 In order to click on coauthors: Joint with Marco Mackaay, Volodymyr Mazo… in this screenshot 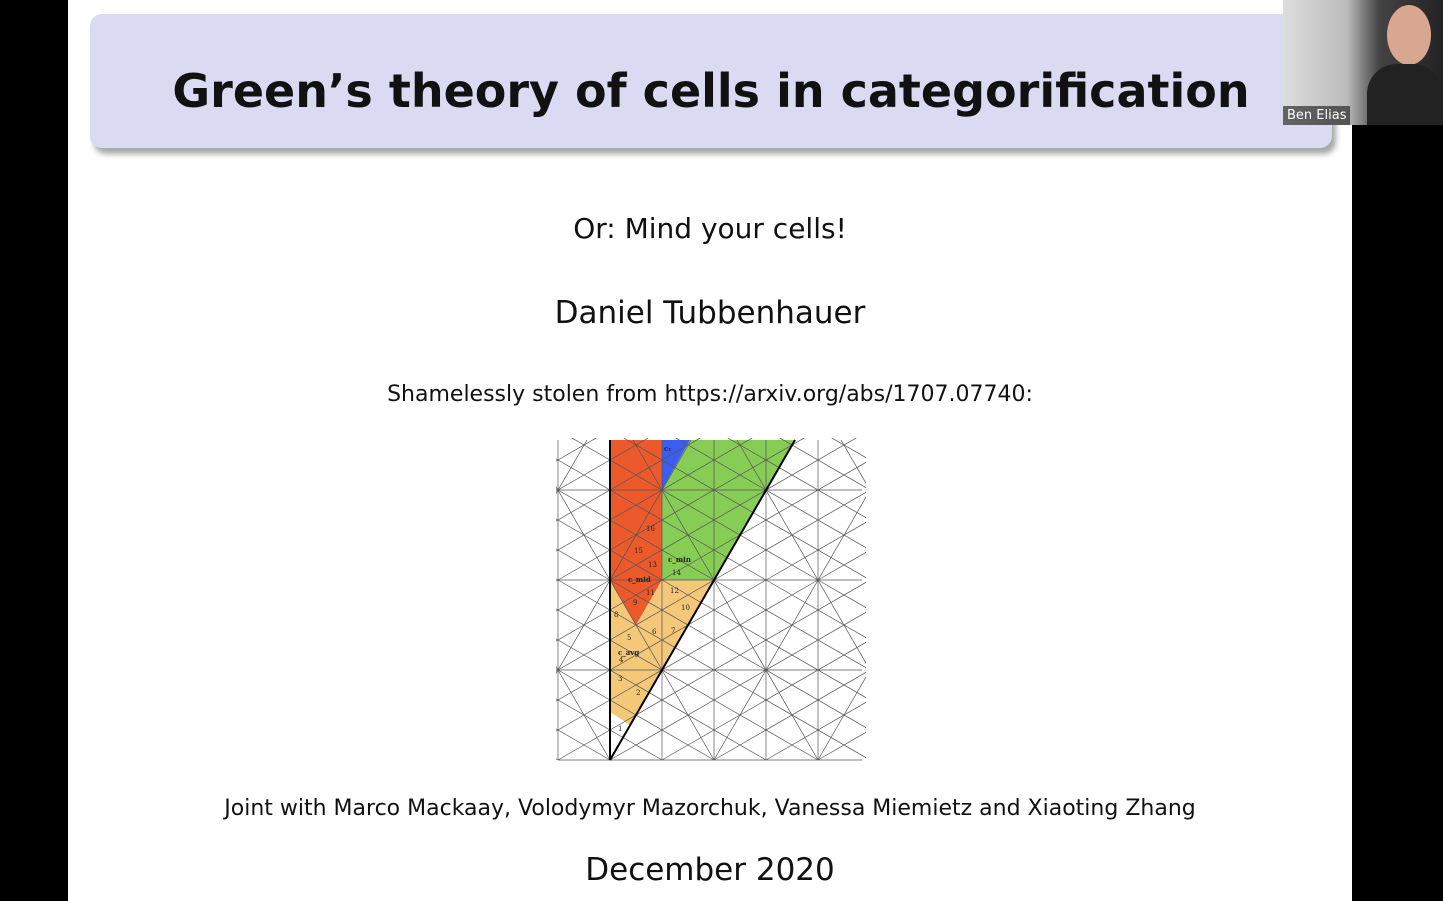, I will do `click(710, 808)`.